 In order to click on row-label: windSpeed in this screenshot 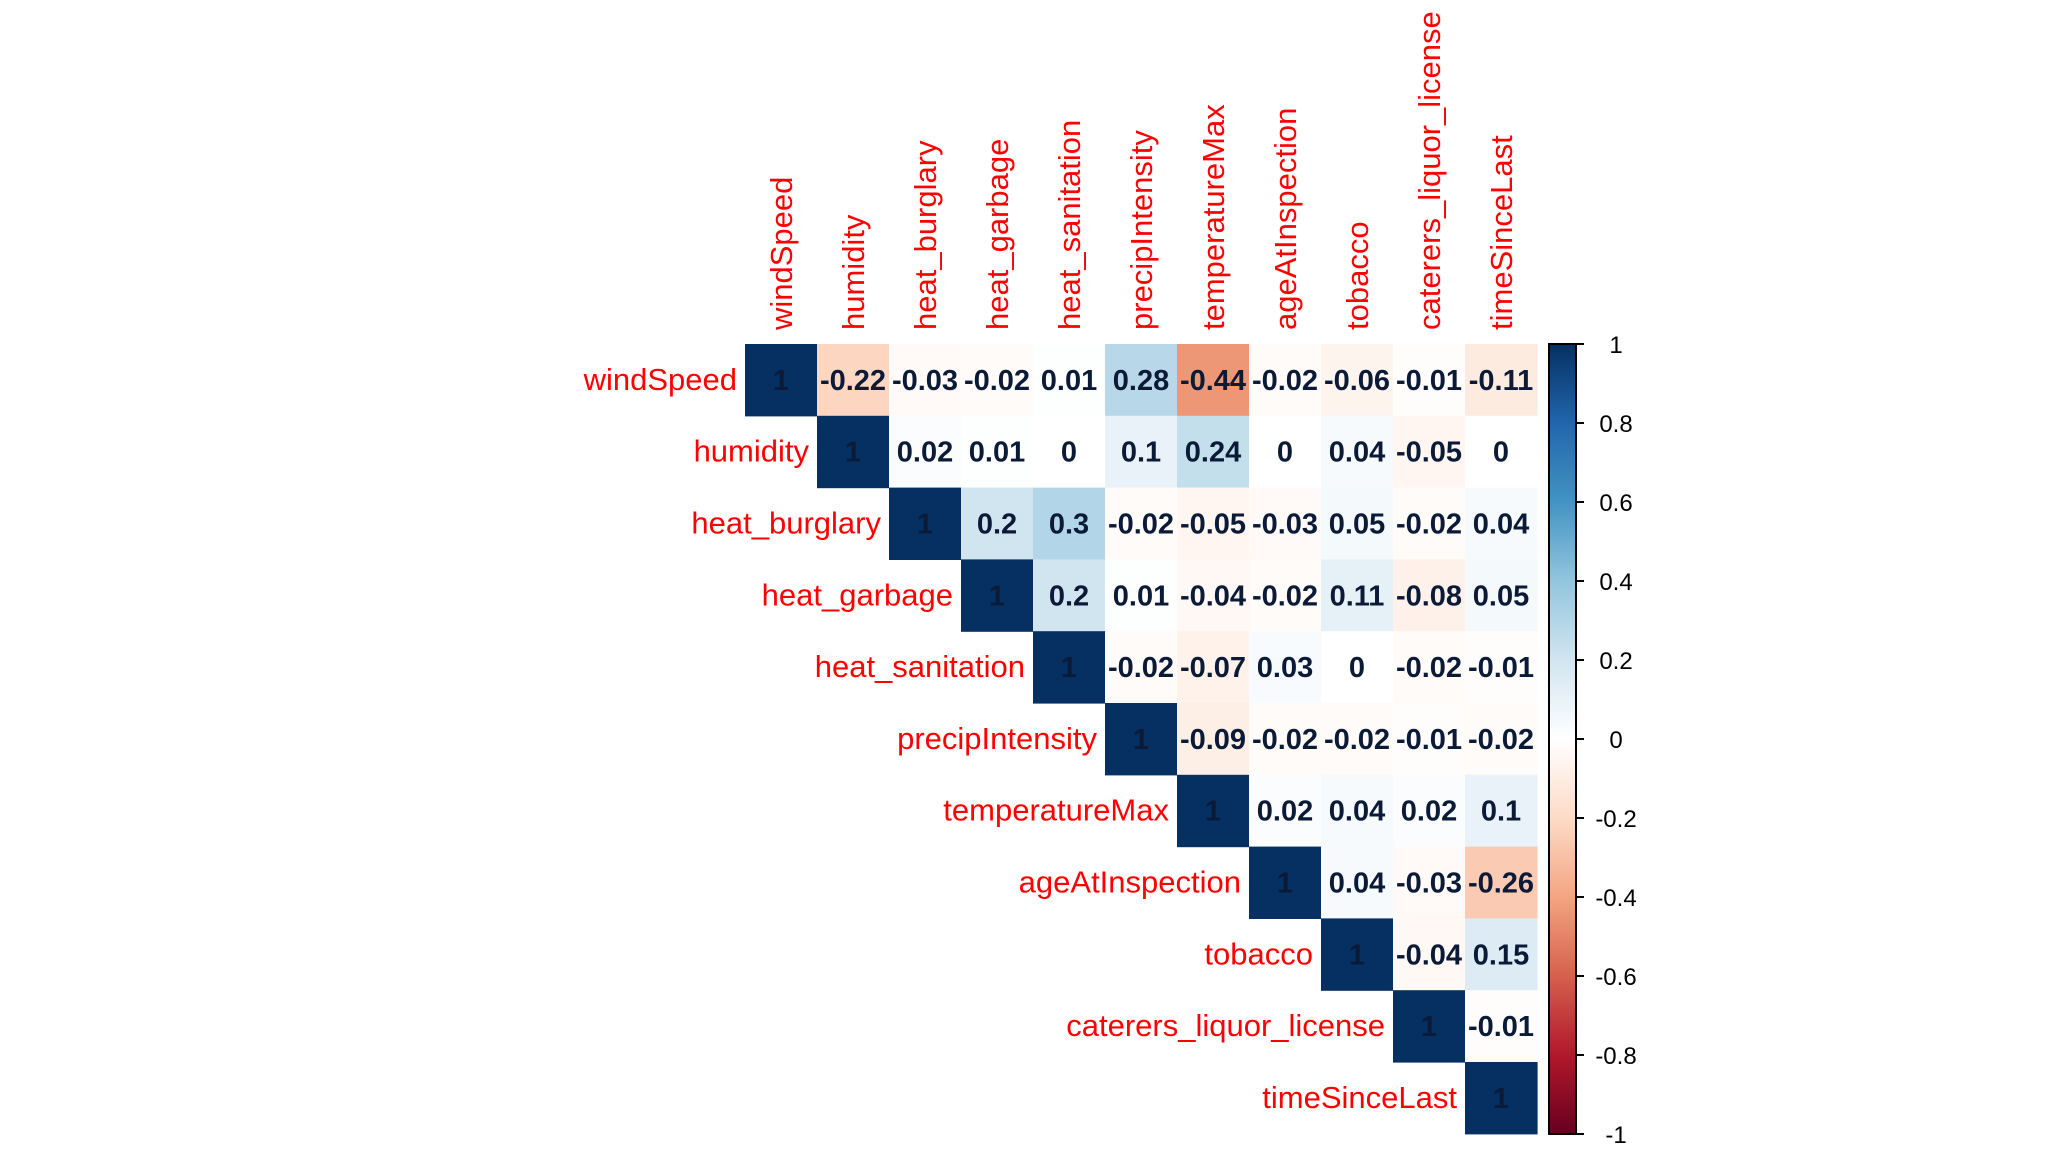, I will do `click(660, 379)`.